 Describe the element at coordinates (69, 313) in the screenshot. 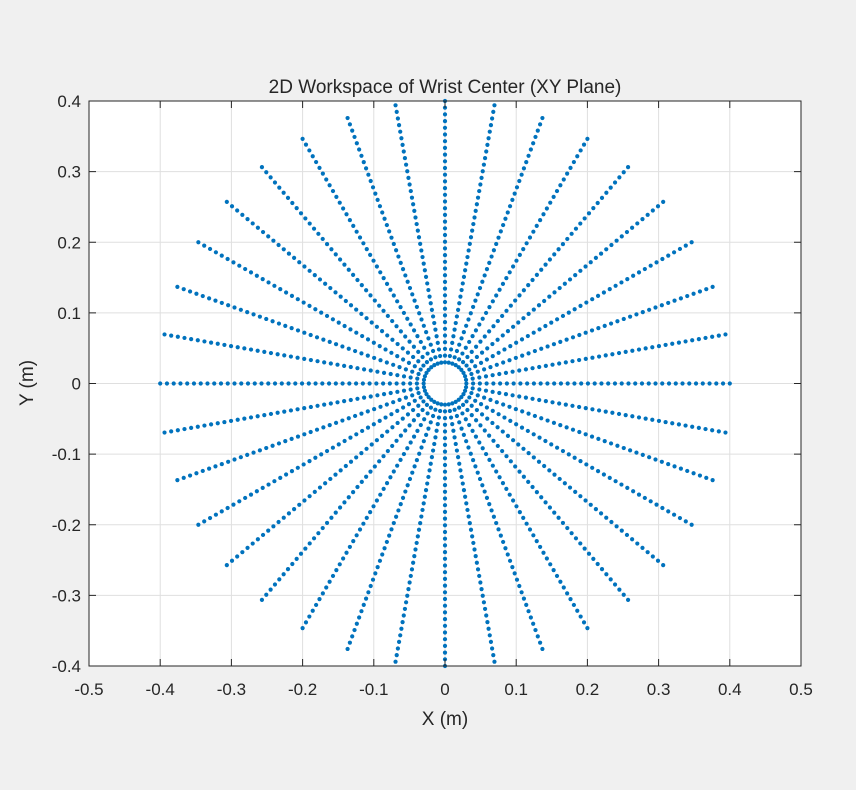

I see `y-tick-label: 0.1` at that location.